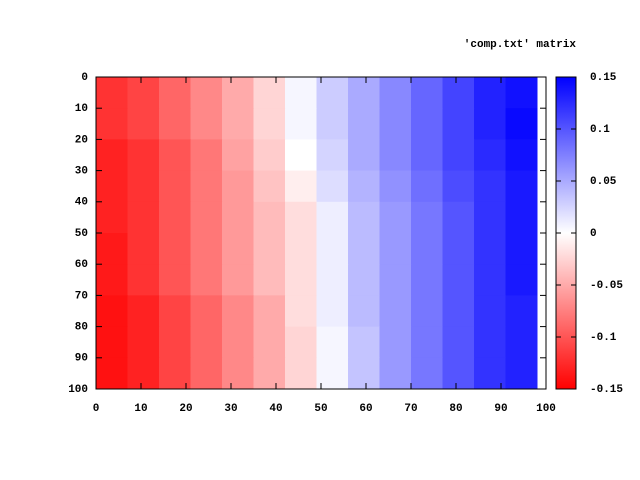 Image resolution: width=640 pixels, height=480 pixels. I want to click on x-tick-label: 10, so click(140, 409).